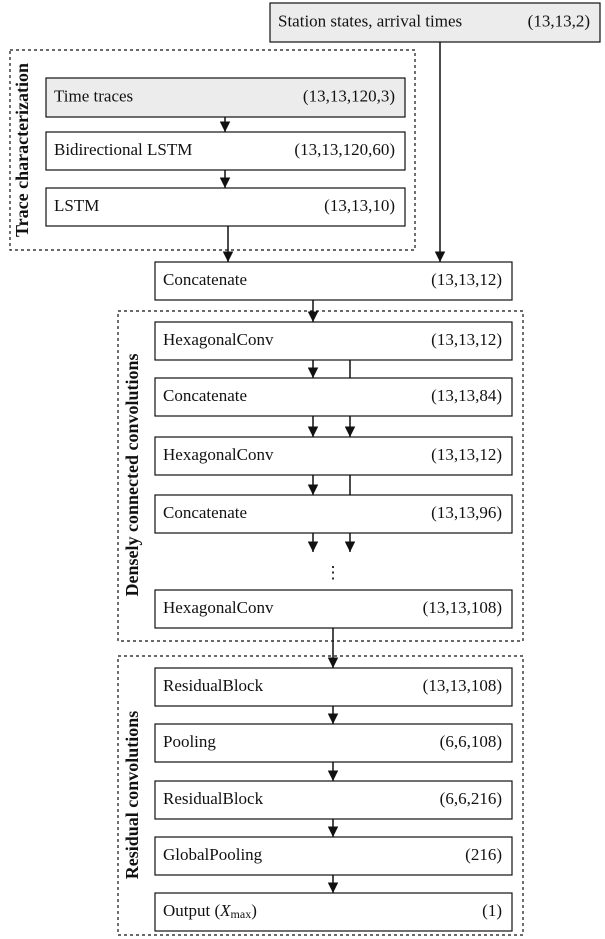 Image resolution: width=605 pixels, height=939 pixels. Describe the element at coordinates (213, 854) in the screenshot. I see `node-label: GlobalPooling` at that location.